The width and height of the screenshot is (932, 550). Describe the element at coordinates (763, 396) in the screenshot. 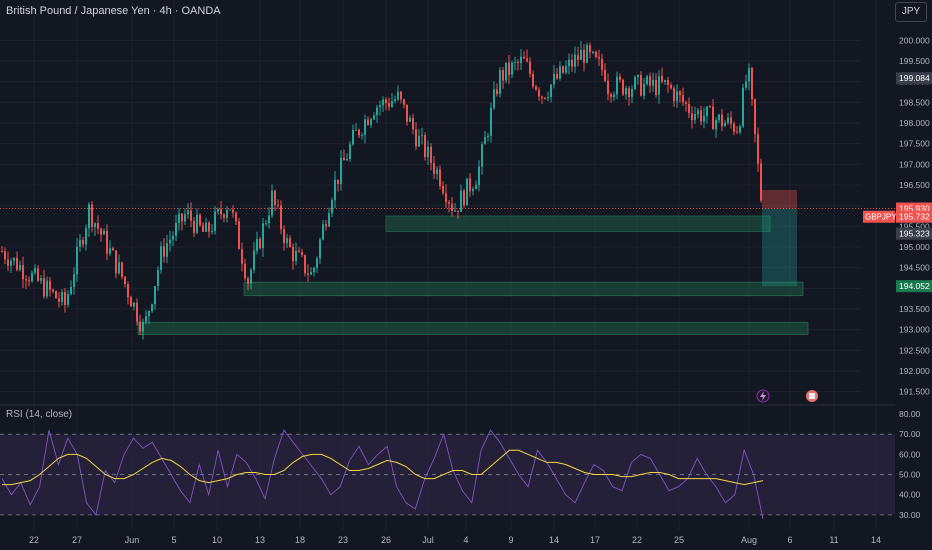

I see `lightning-icon` at that location.